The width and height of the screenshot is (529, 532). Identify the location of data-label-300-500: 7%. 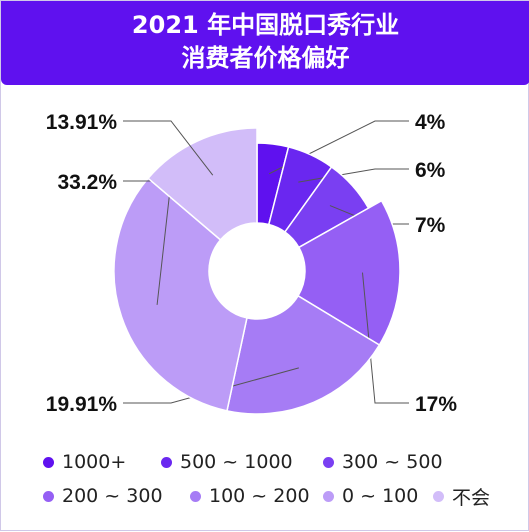
(430, 225).